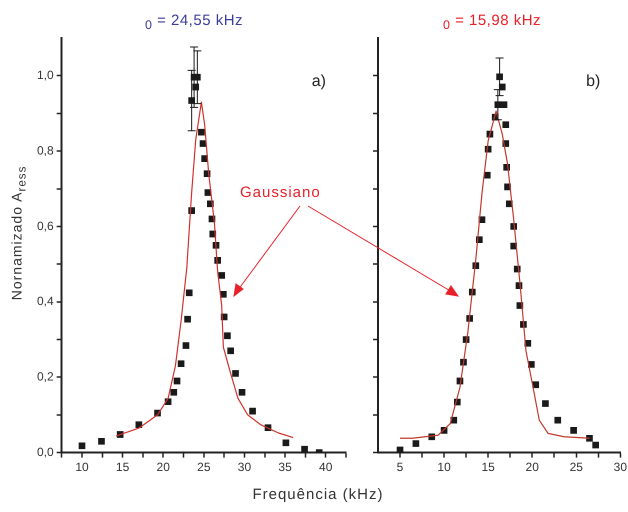 This screenshot has height=512, width=628. I want to click on chart-title: $_{0}$ = 24,55 kHz, so click(194, 22).